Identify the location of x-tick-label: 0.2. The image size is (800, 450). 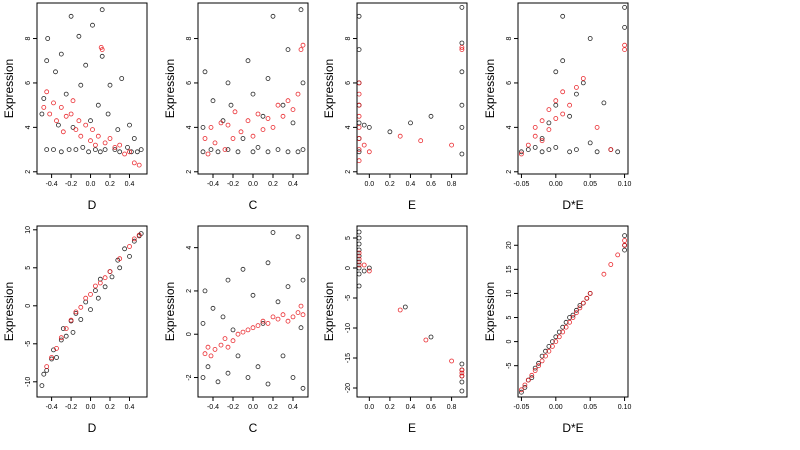
(390, 407).